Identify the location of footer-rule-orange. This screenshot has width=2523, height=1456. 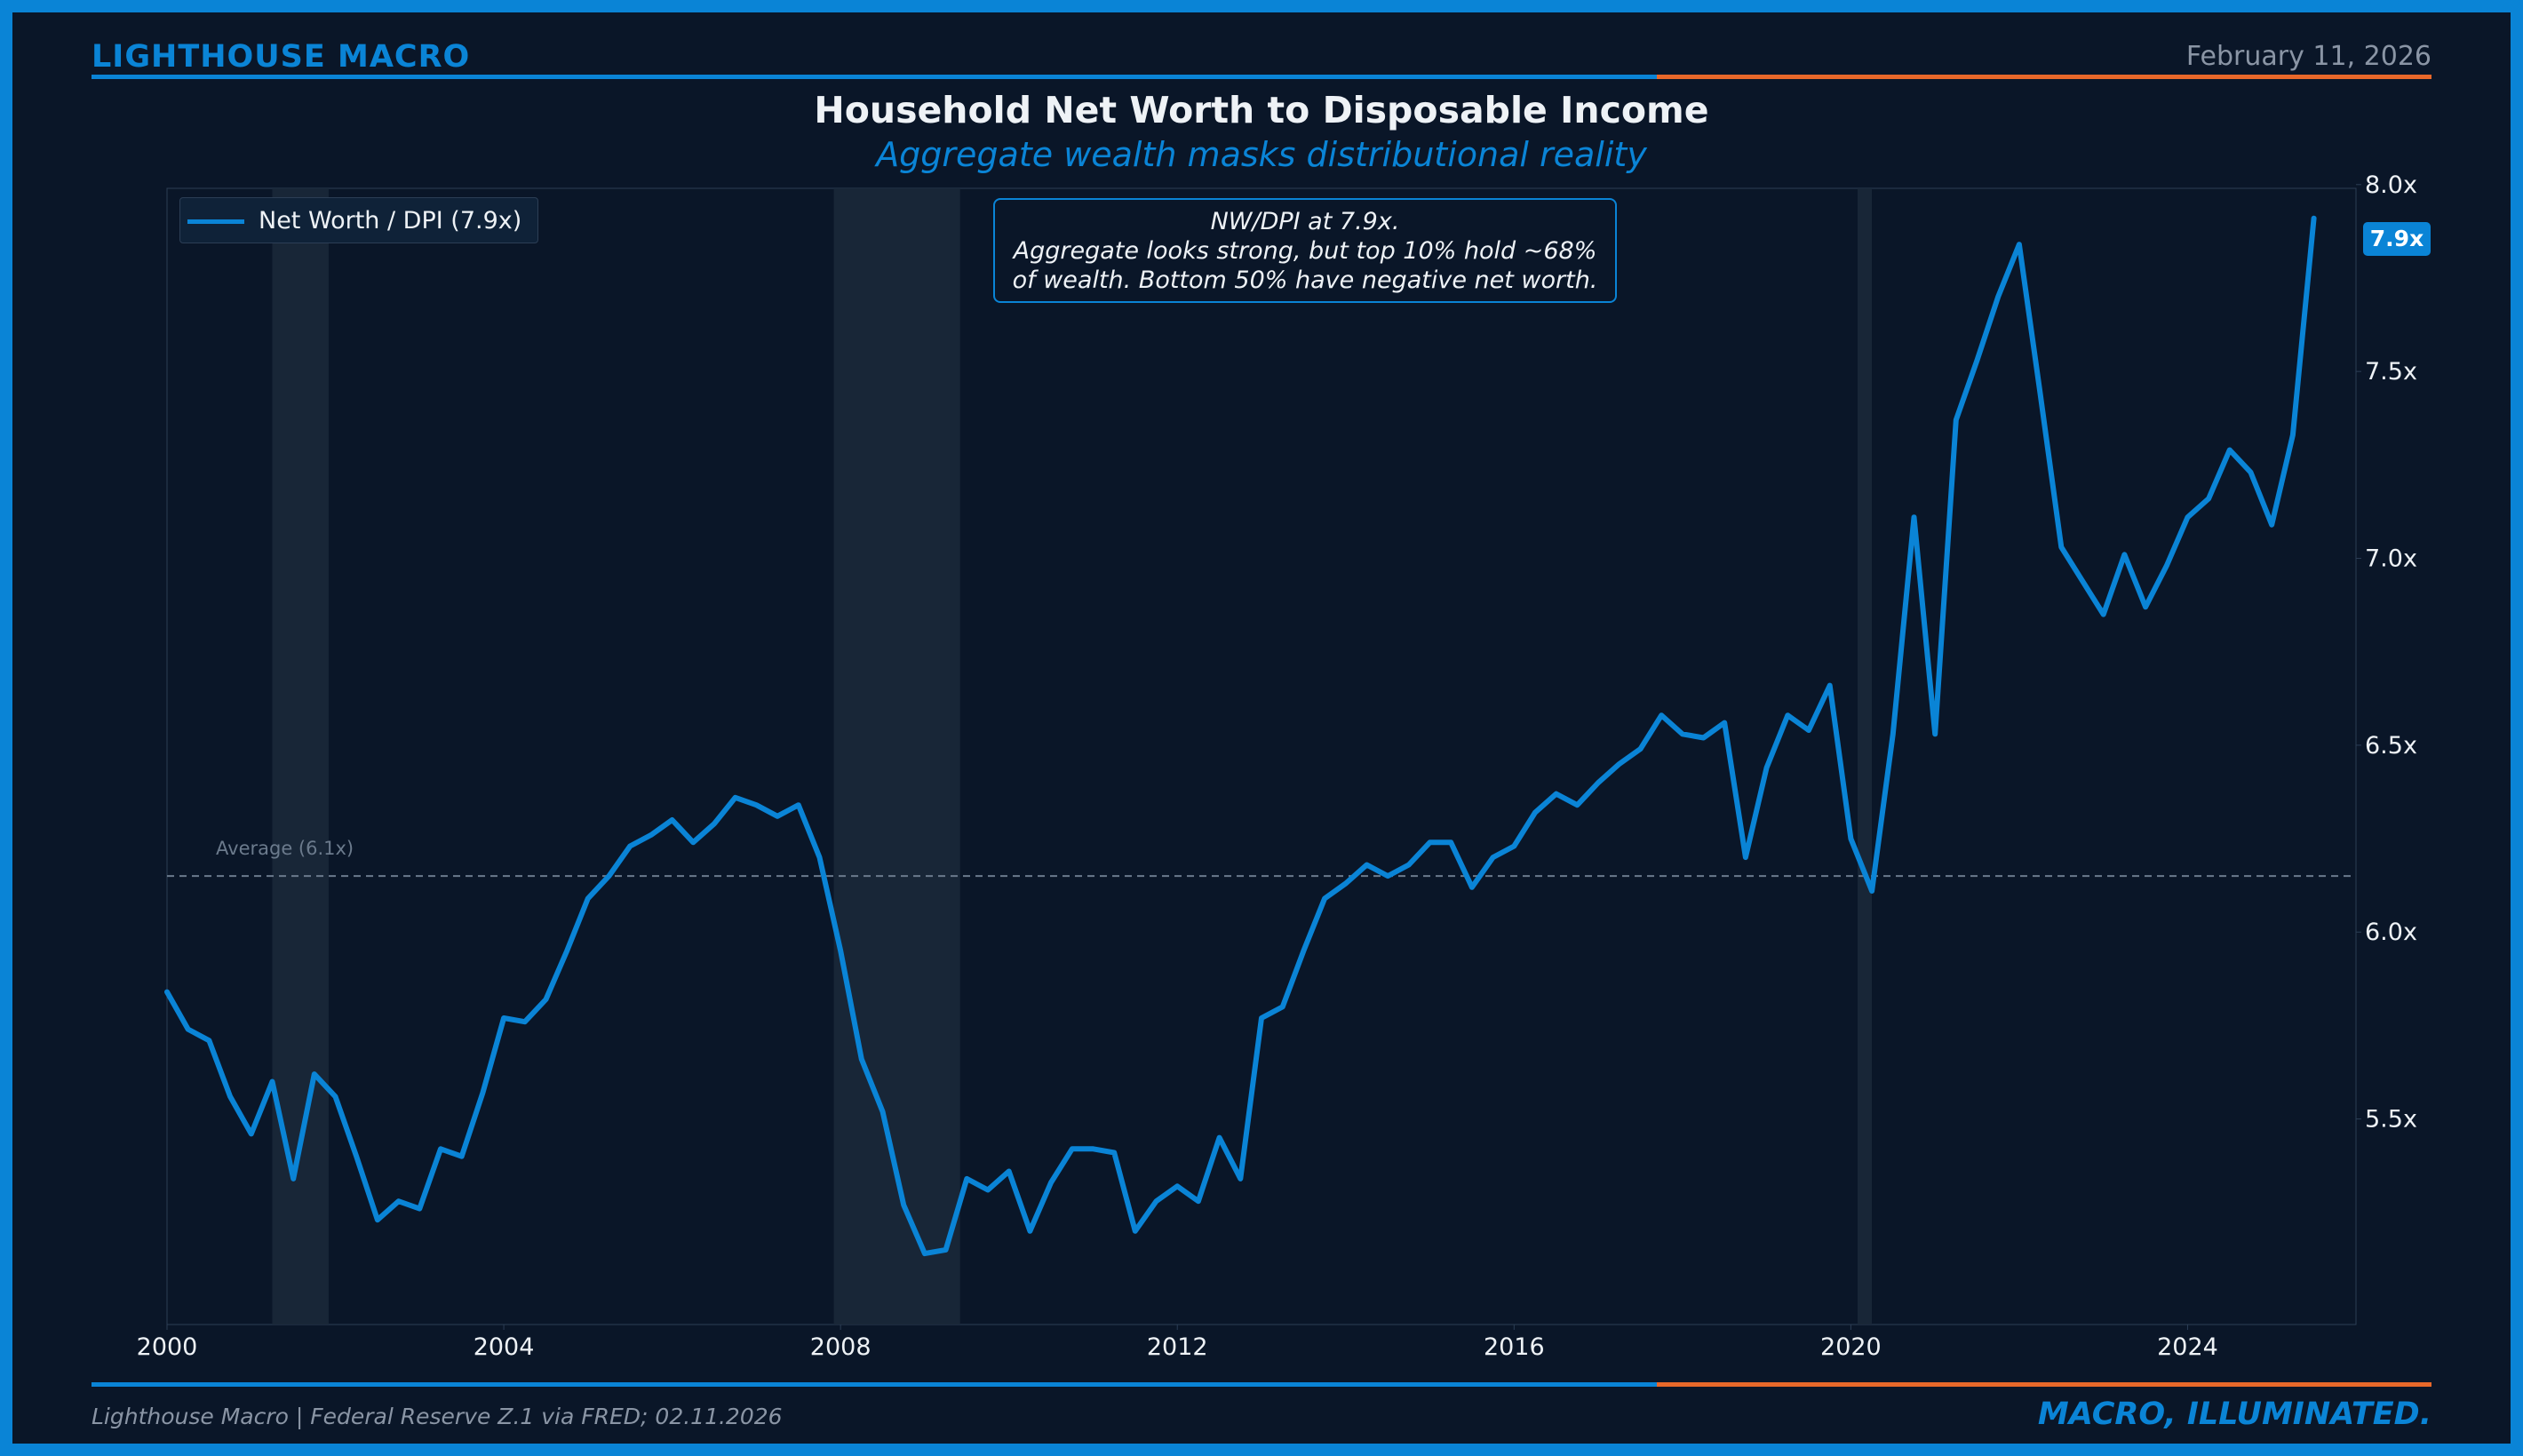
(2044, 1384).